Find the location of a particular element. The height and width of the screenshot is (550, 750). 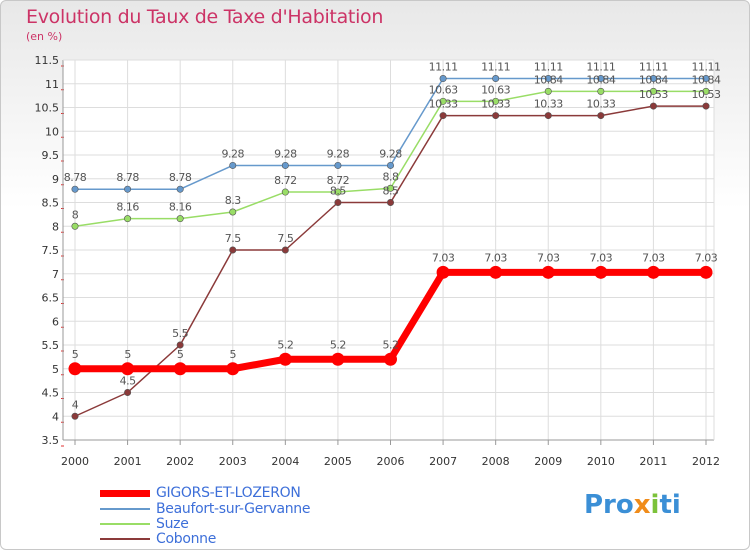

x-tick-label: 2004 is located at coordinates (285, 461).